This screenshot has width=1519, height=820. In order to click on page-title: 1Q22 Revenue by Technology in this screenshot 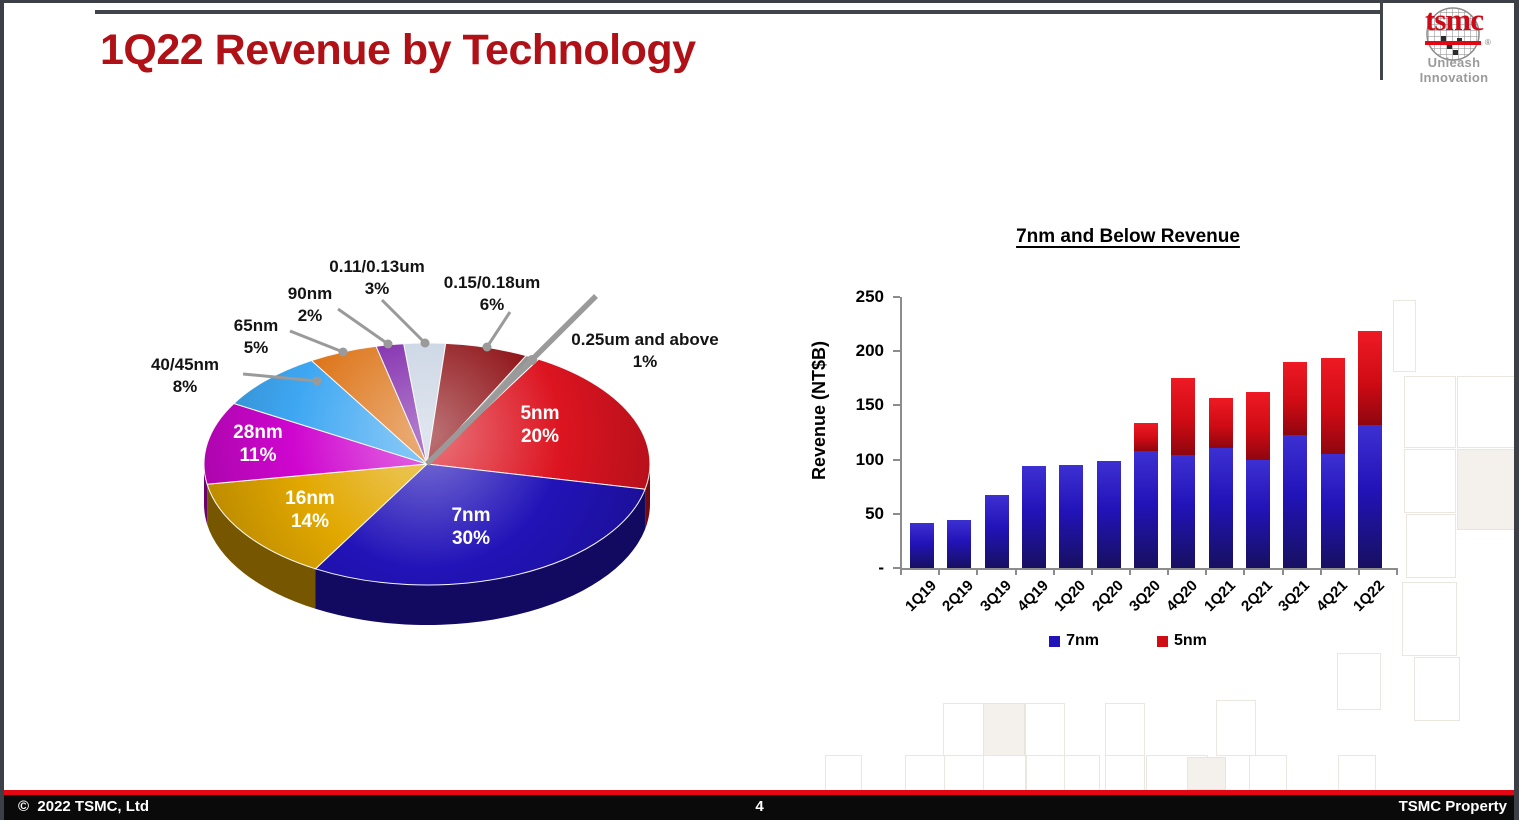, I will do `click(398, 50)`.